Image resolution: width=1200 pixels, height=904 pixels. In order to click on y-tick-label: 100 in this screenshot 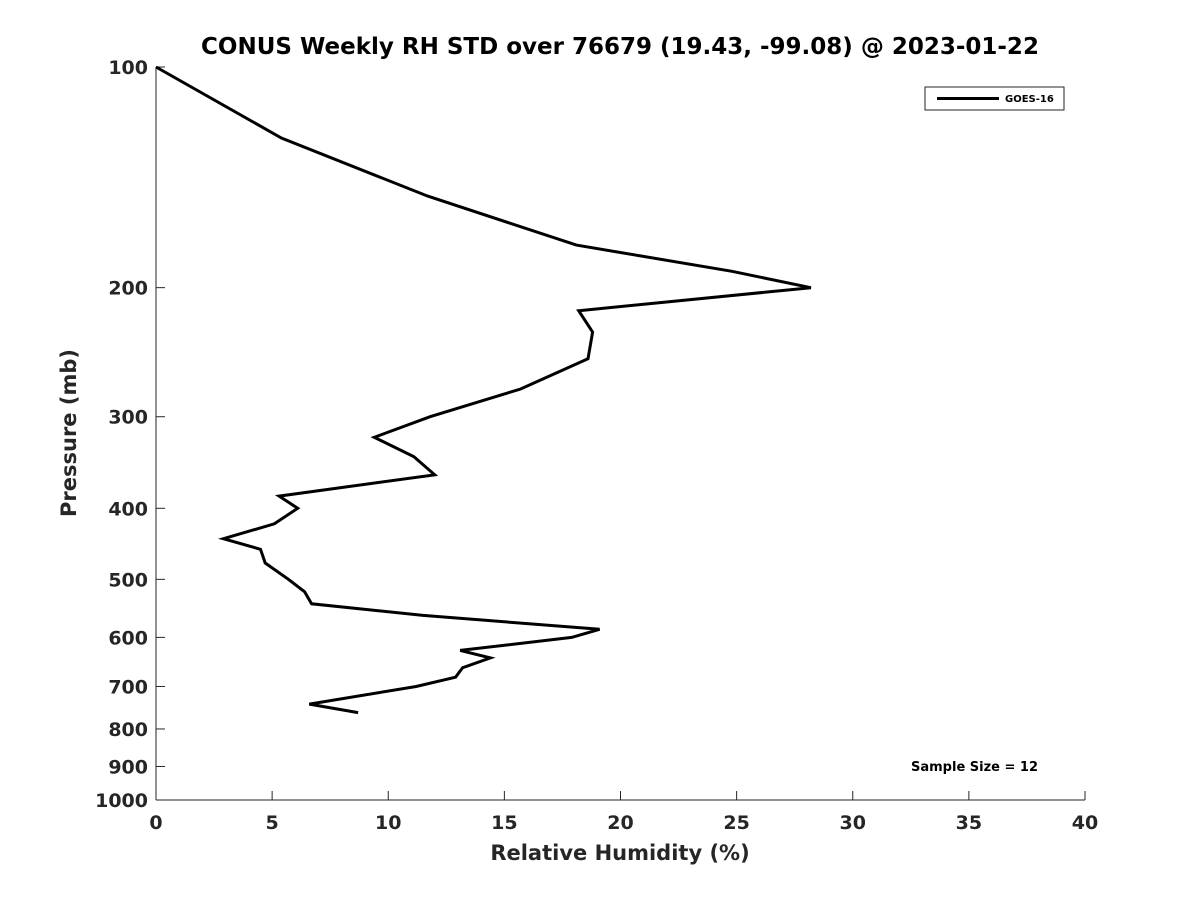, I will do `click(128, 68)`.